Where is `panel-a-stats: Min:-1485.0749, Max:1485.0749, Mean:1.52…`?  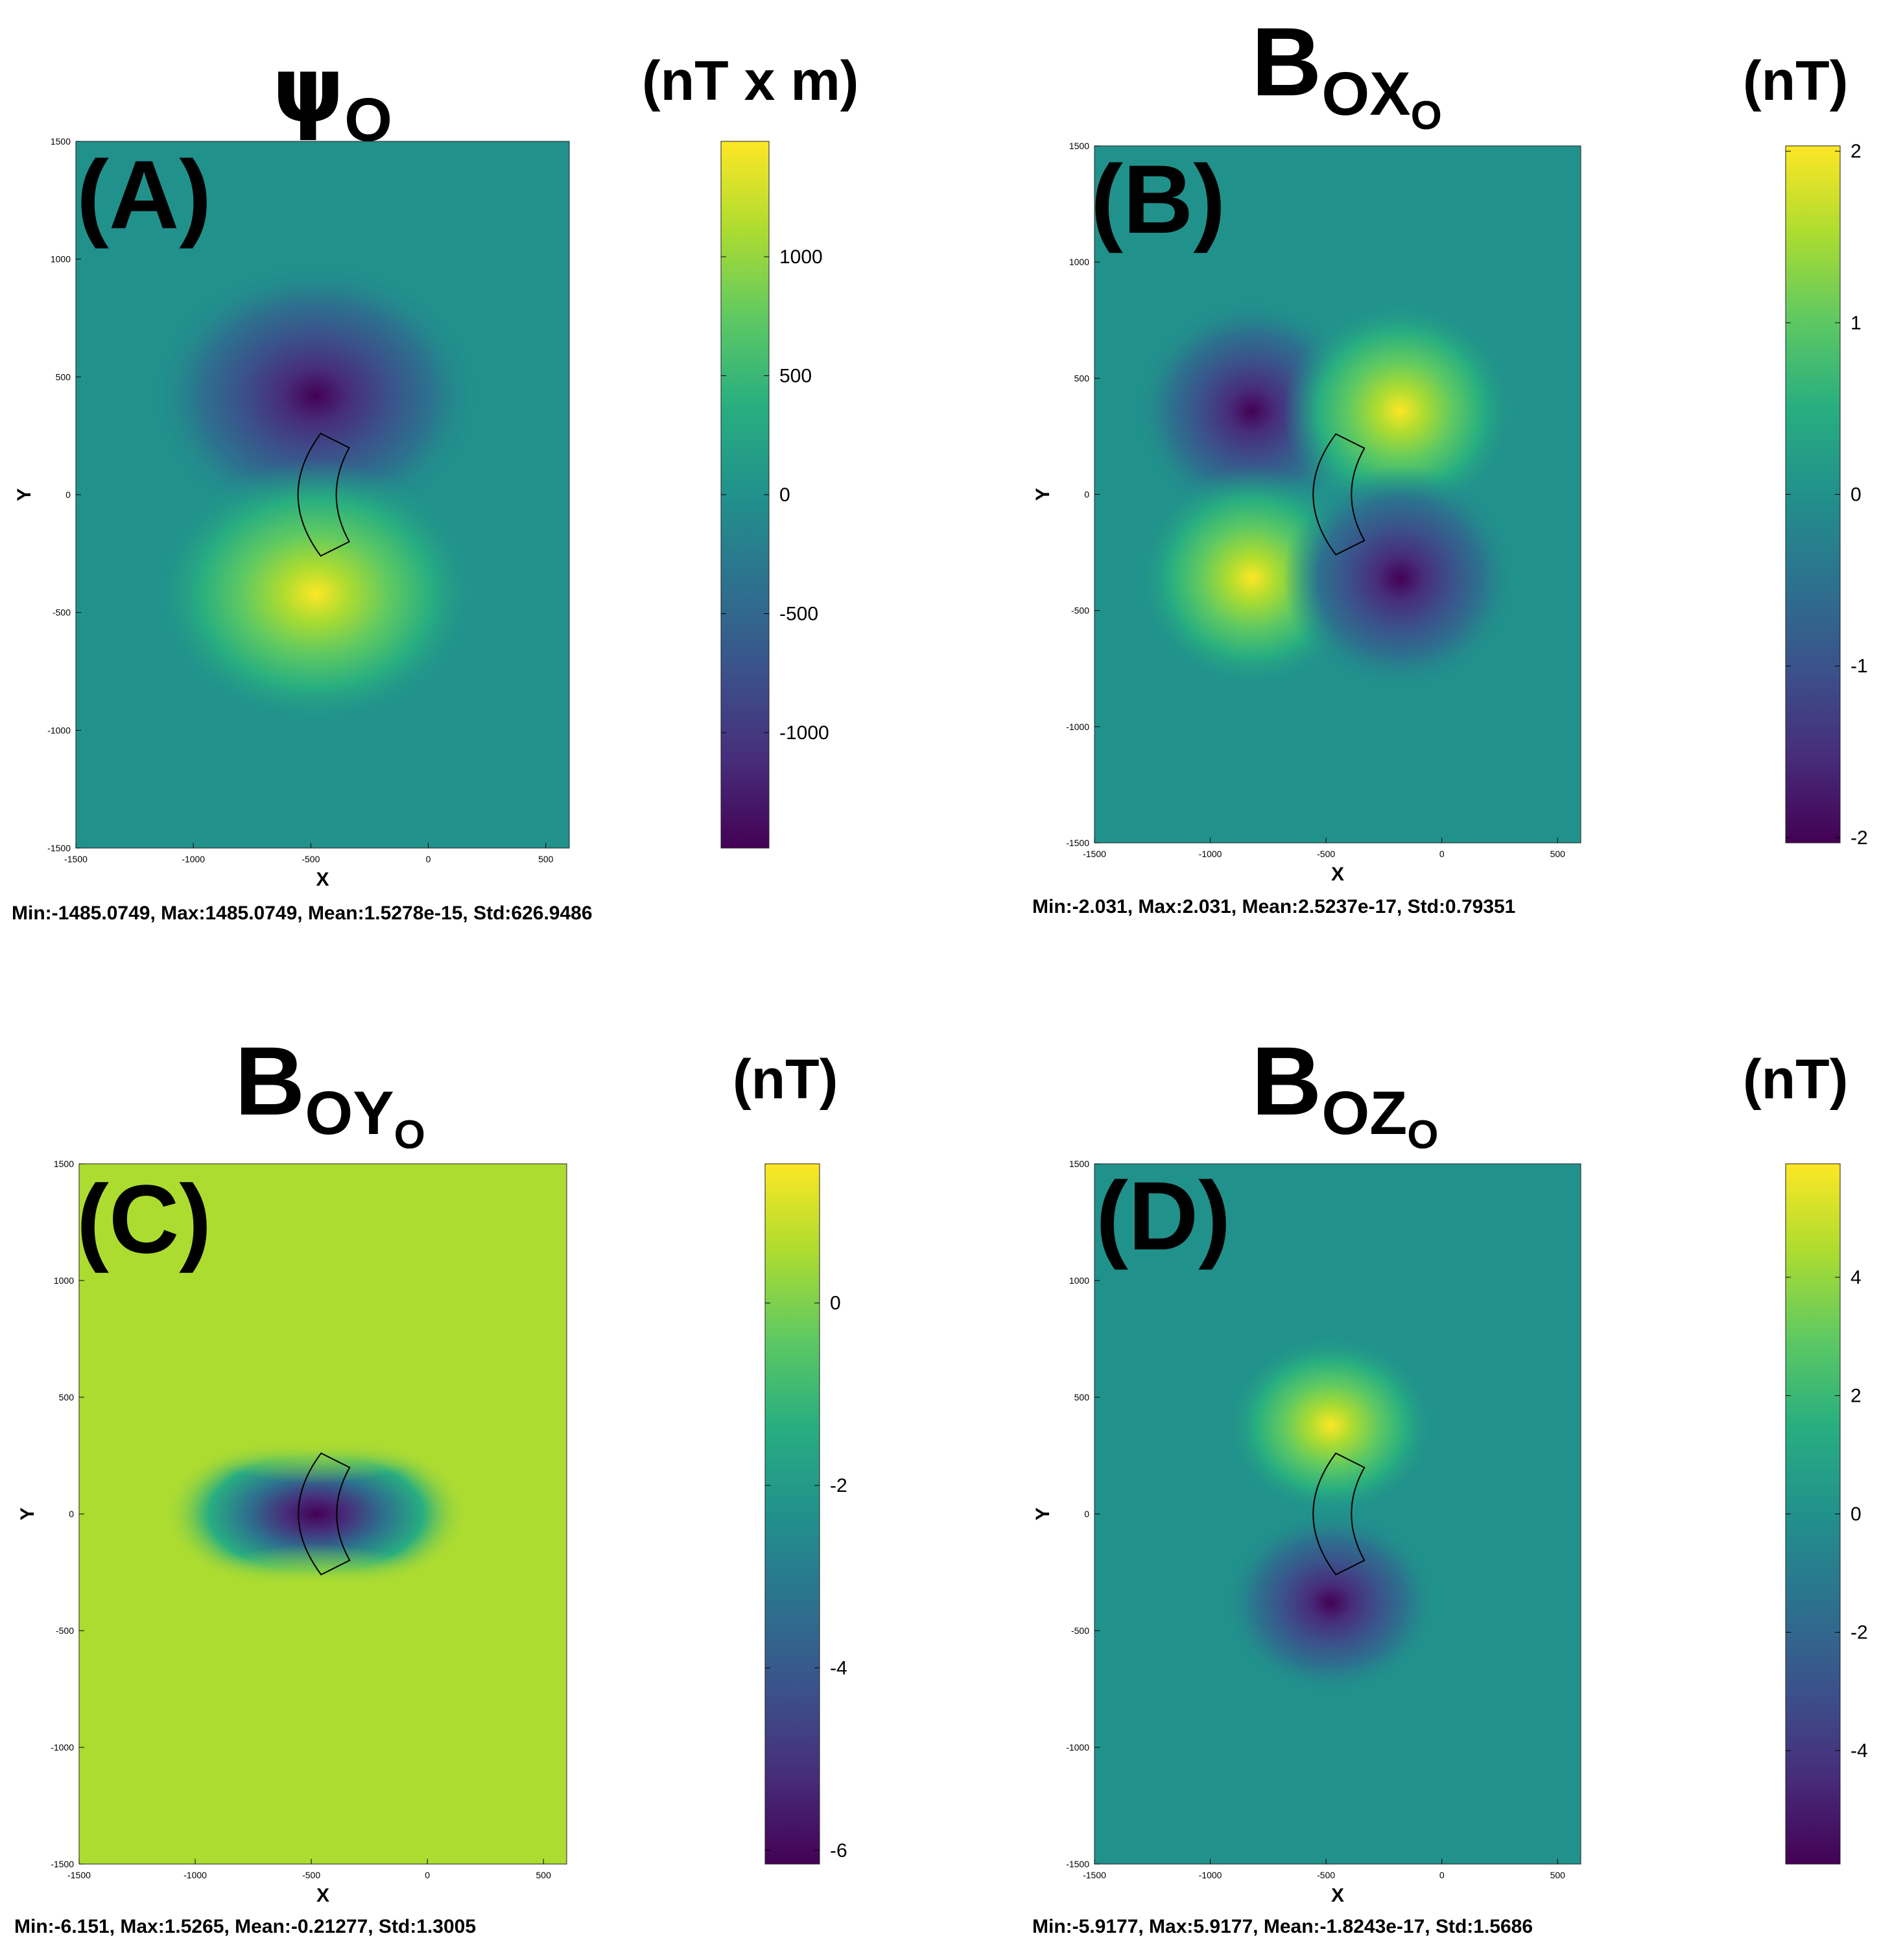
panel-a-stats: Min:-1485.0749, Max:1485.0749, Mean:1.52… is located at coordinates (302, 913).